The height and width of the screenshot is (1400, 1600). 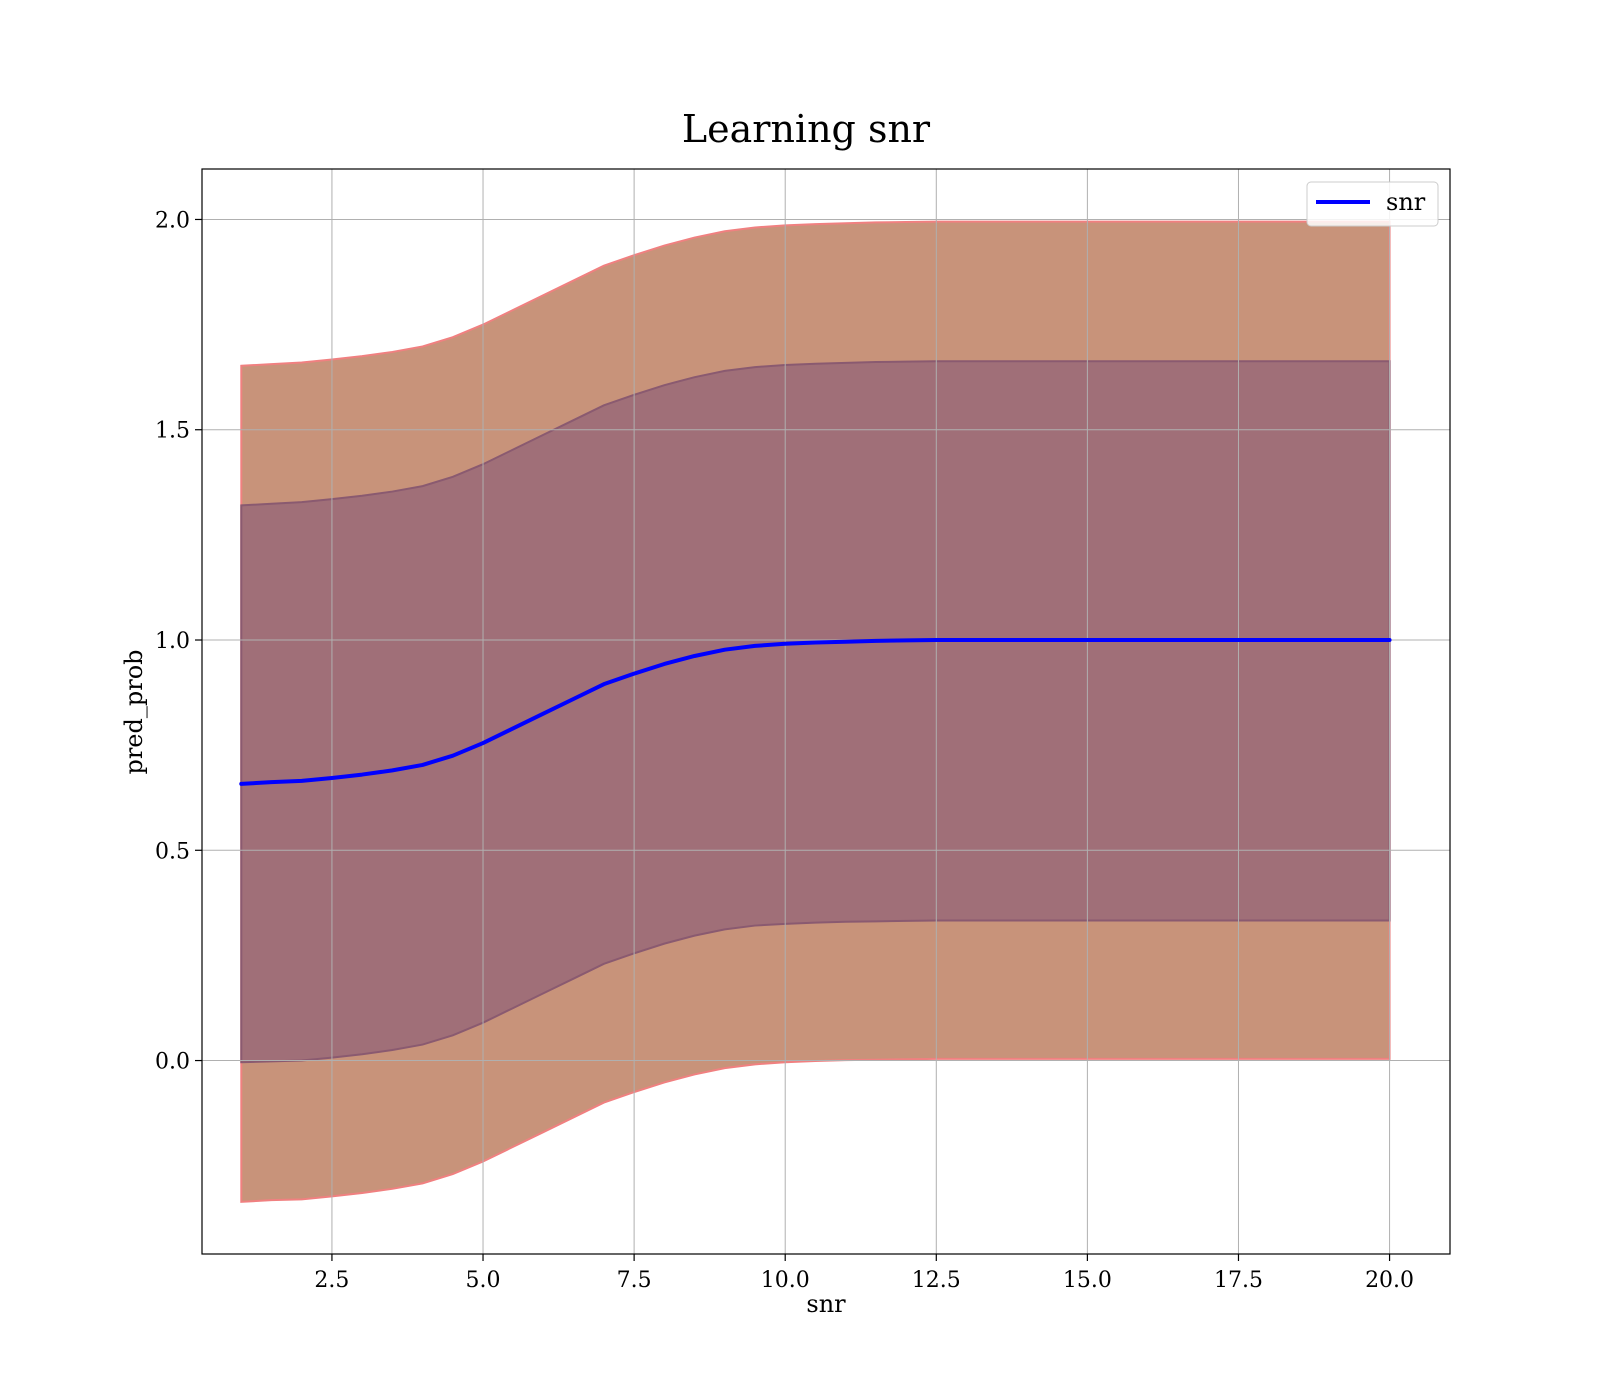 What do you see at coordinates (1238, 1280) in the screenshot?
I see `x-tick-label-6: 17.5` at bounding box center [1238, 1280].